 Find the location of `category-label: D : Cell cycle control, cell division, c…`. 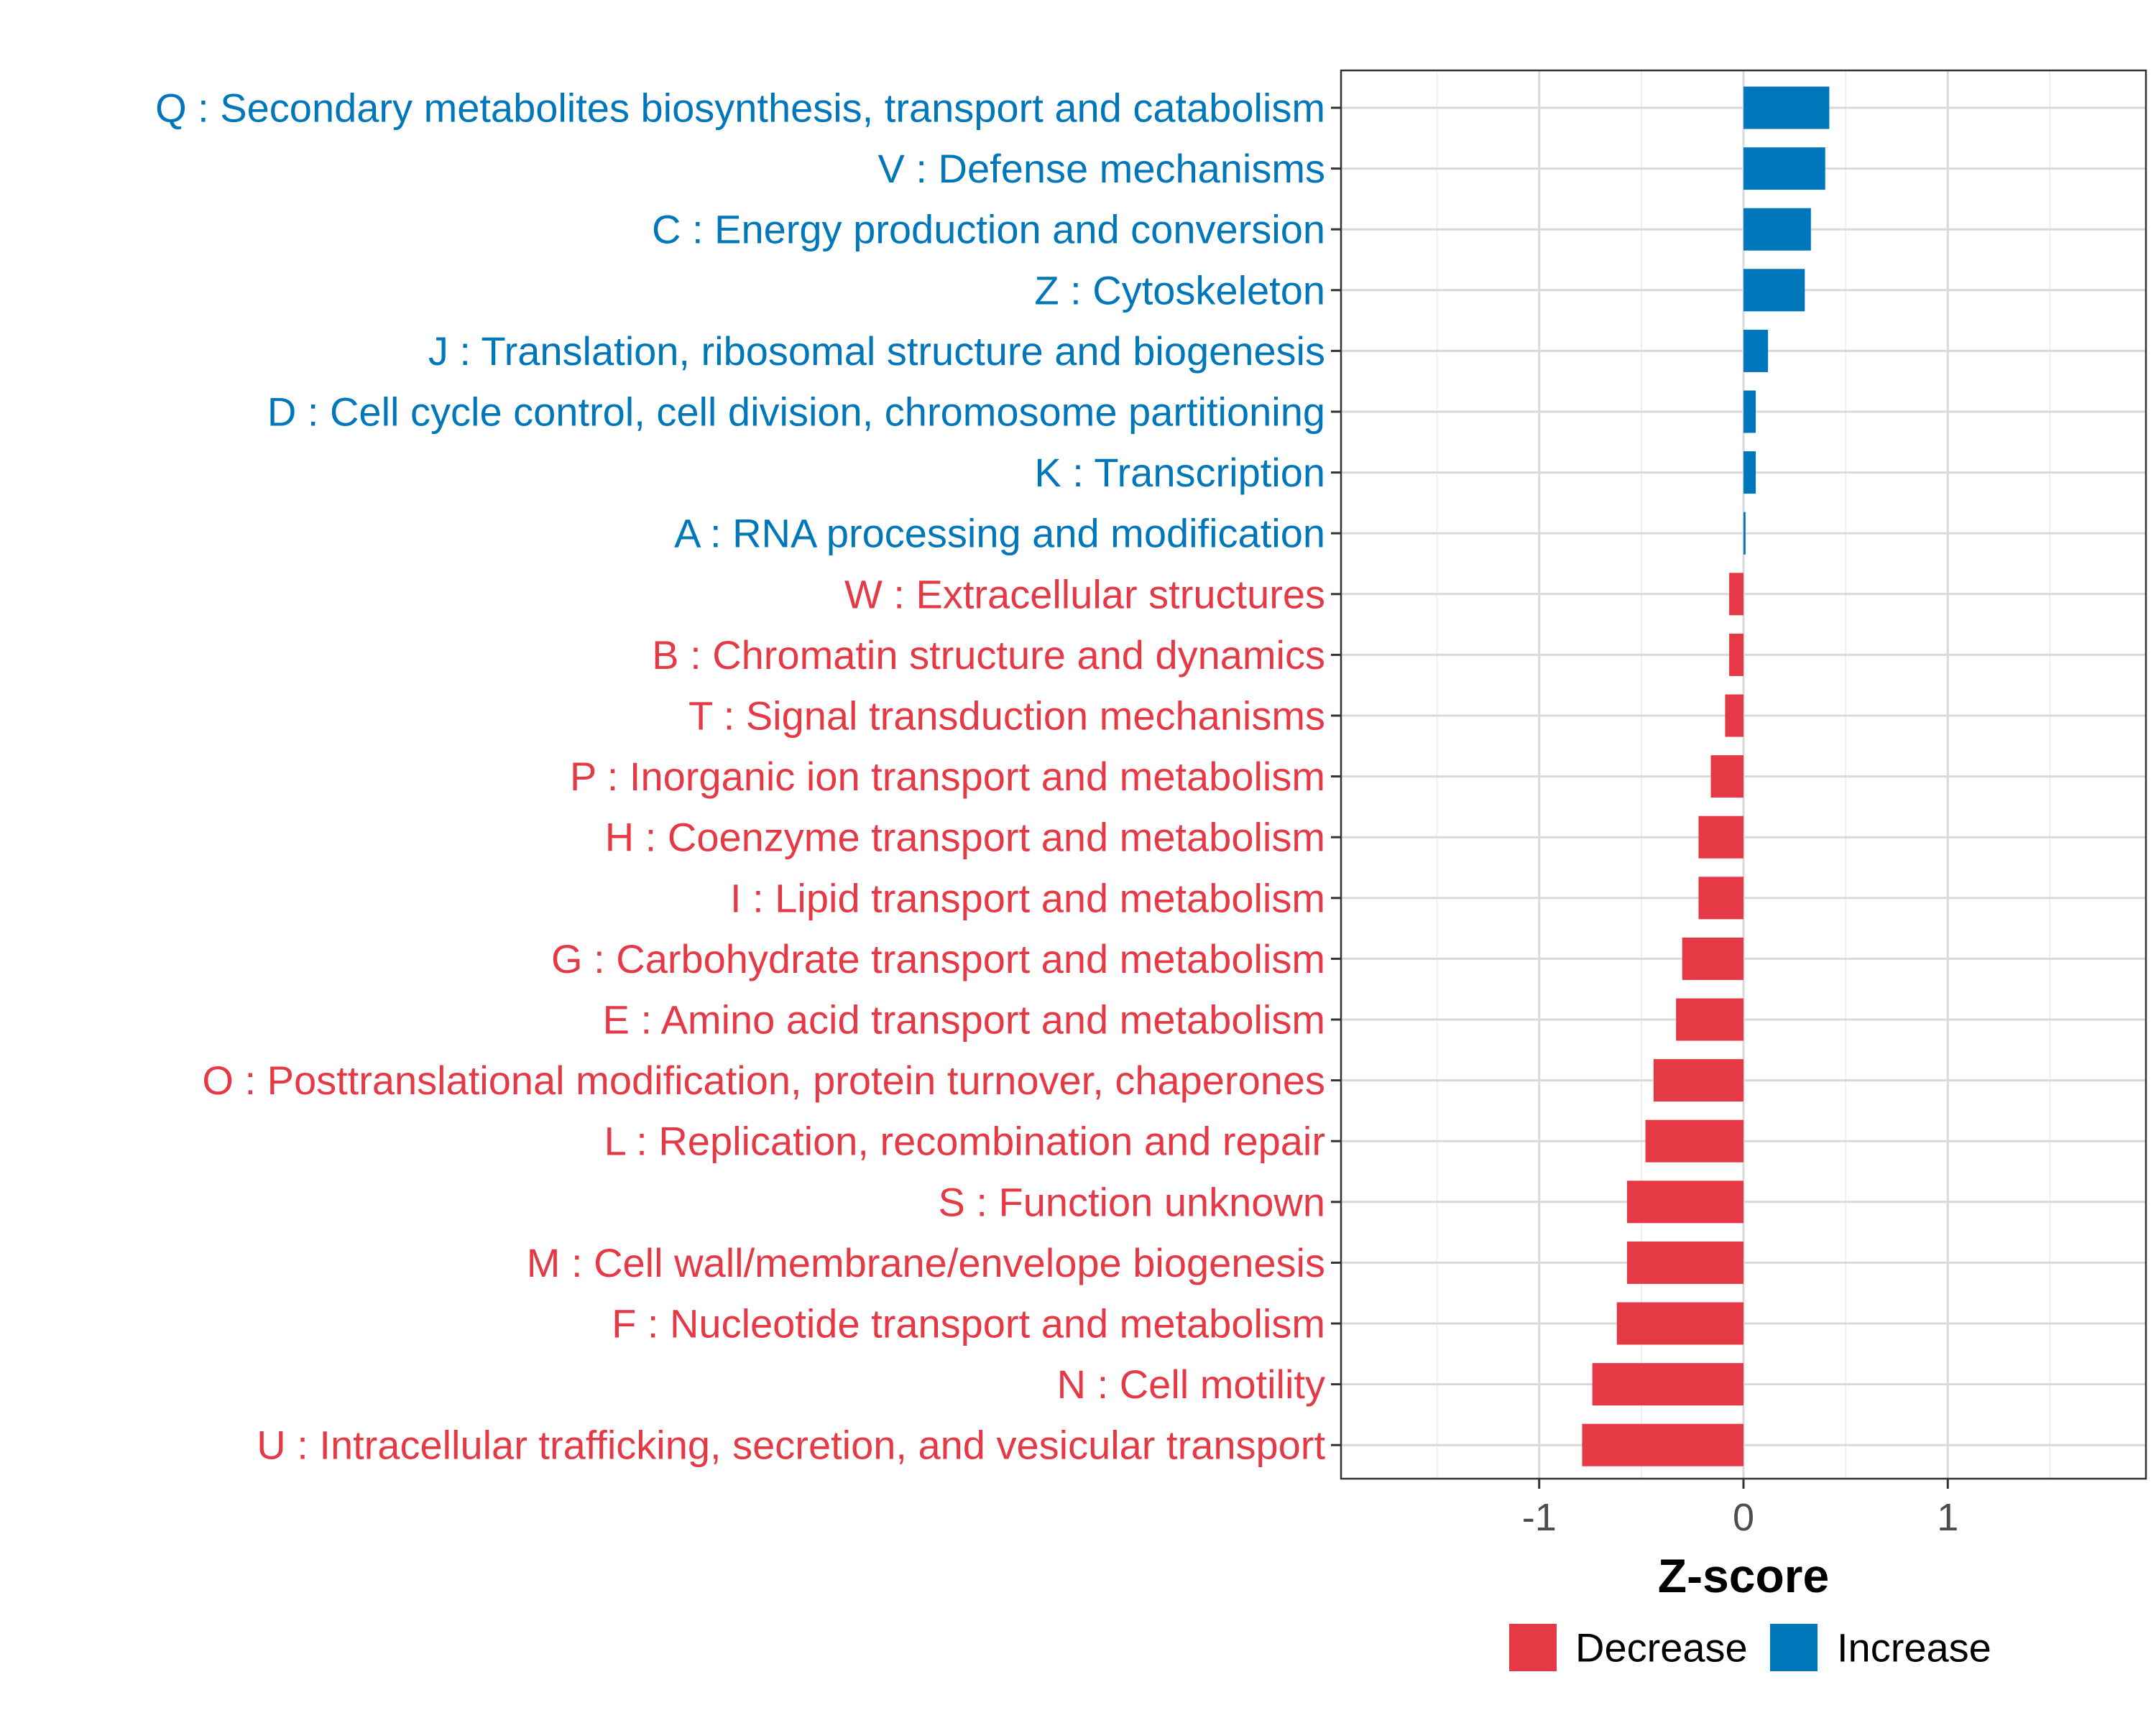

category-label: D : Cell cycle control, cell division, c… is located at coordinates (796, 412).